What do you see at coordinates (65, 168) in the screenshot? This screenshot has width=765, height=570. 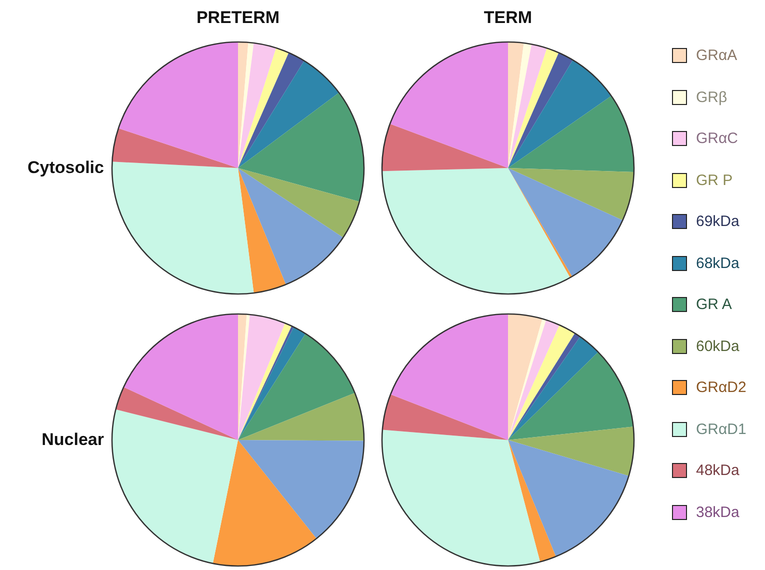 I see `text: Cytosolic` at bounding box center [65, 168].